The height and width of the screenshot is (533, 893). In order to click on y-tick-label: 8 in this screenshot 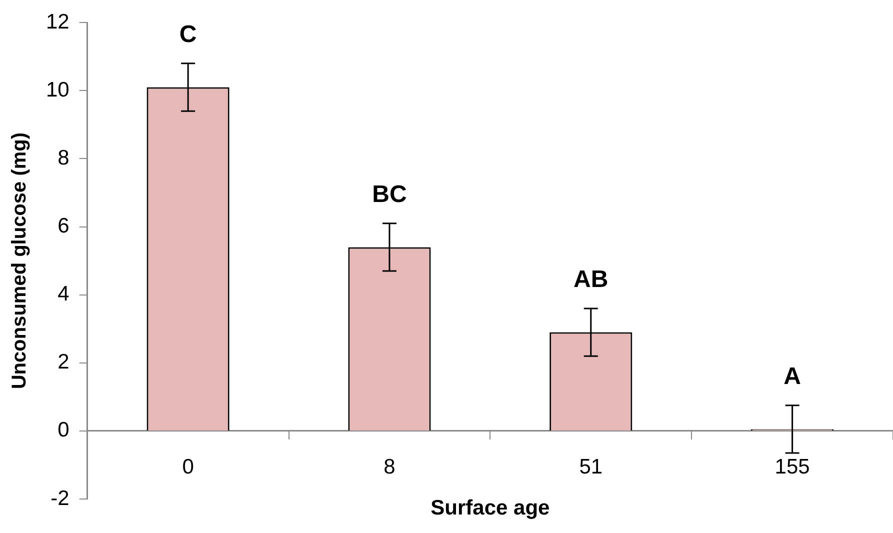, I will do `click(64, 158)`.